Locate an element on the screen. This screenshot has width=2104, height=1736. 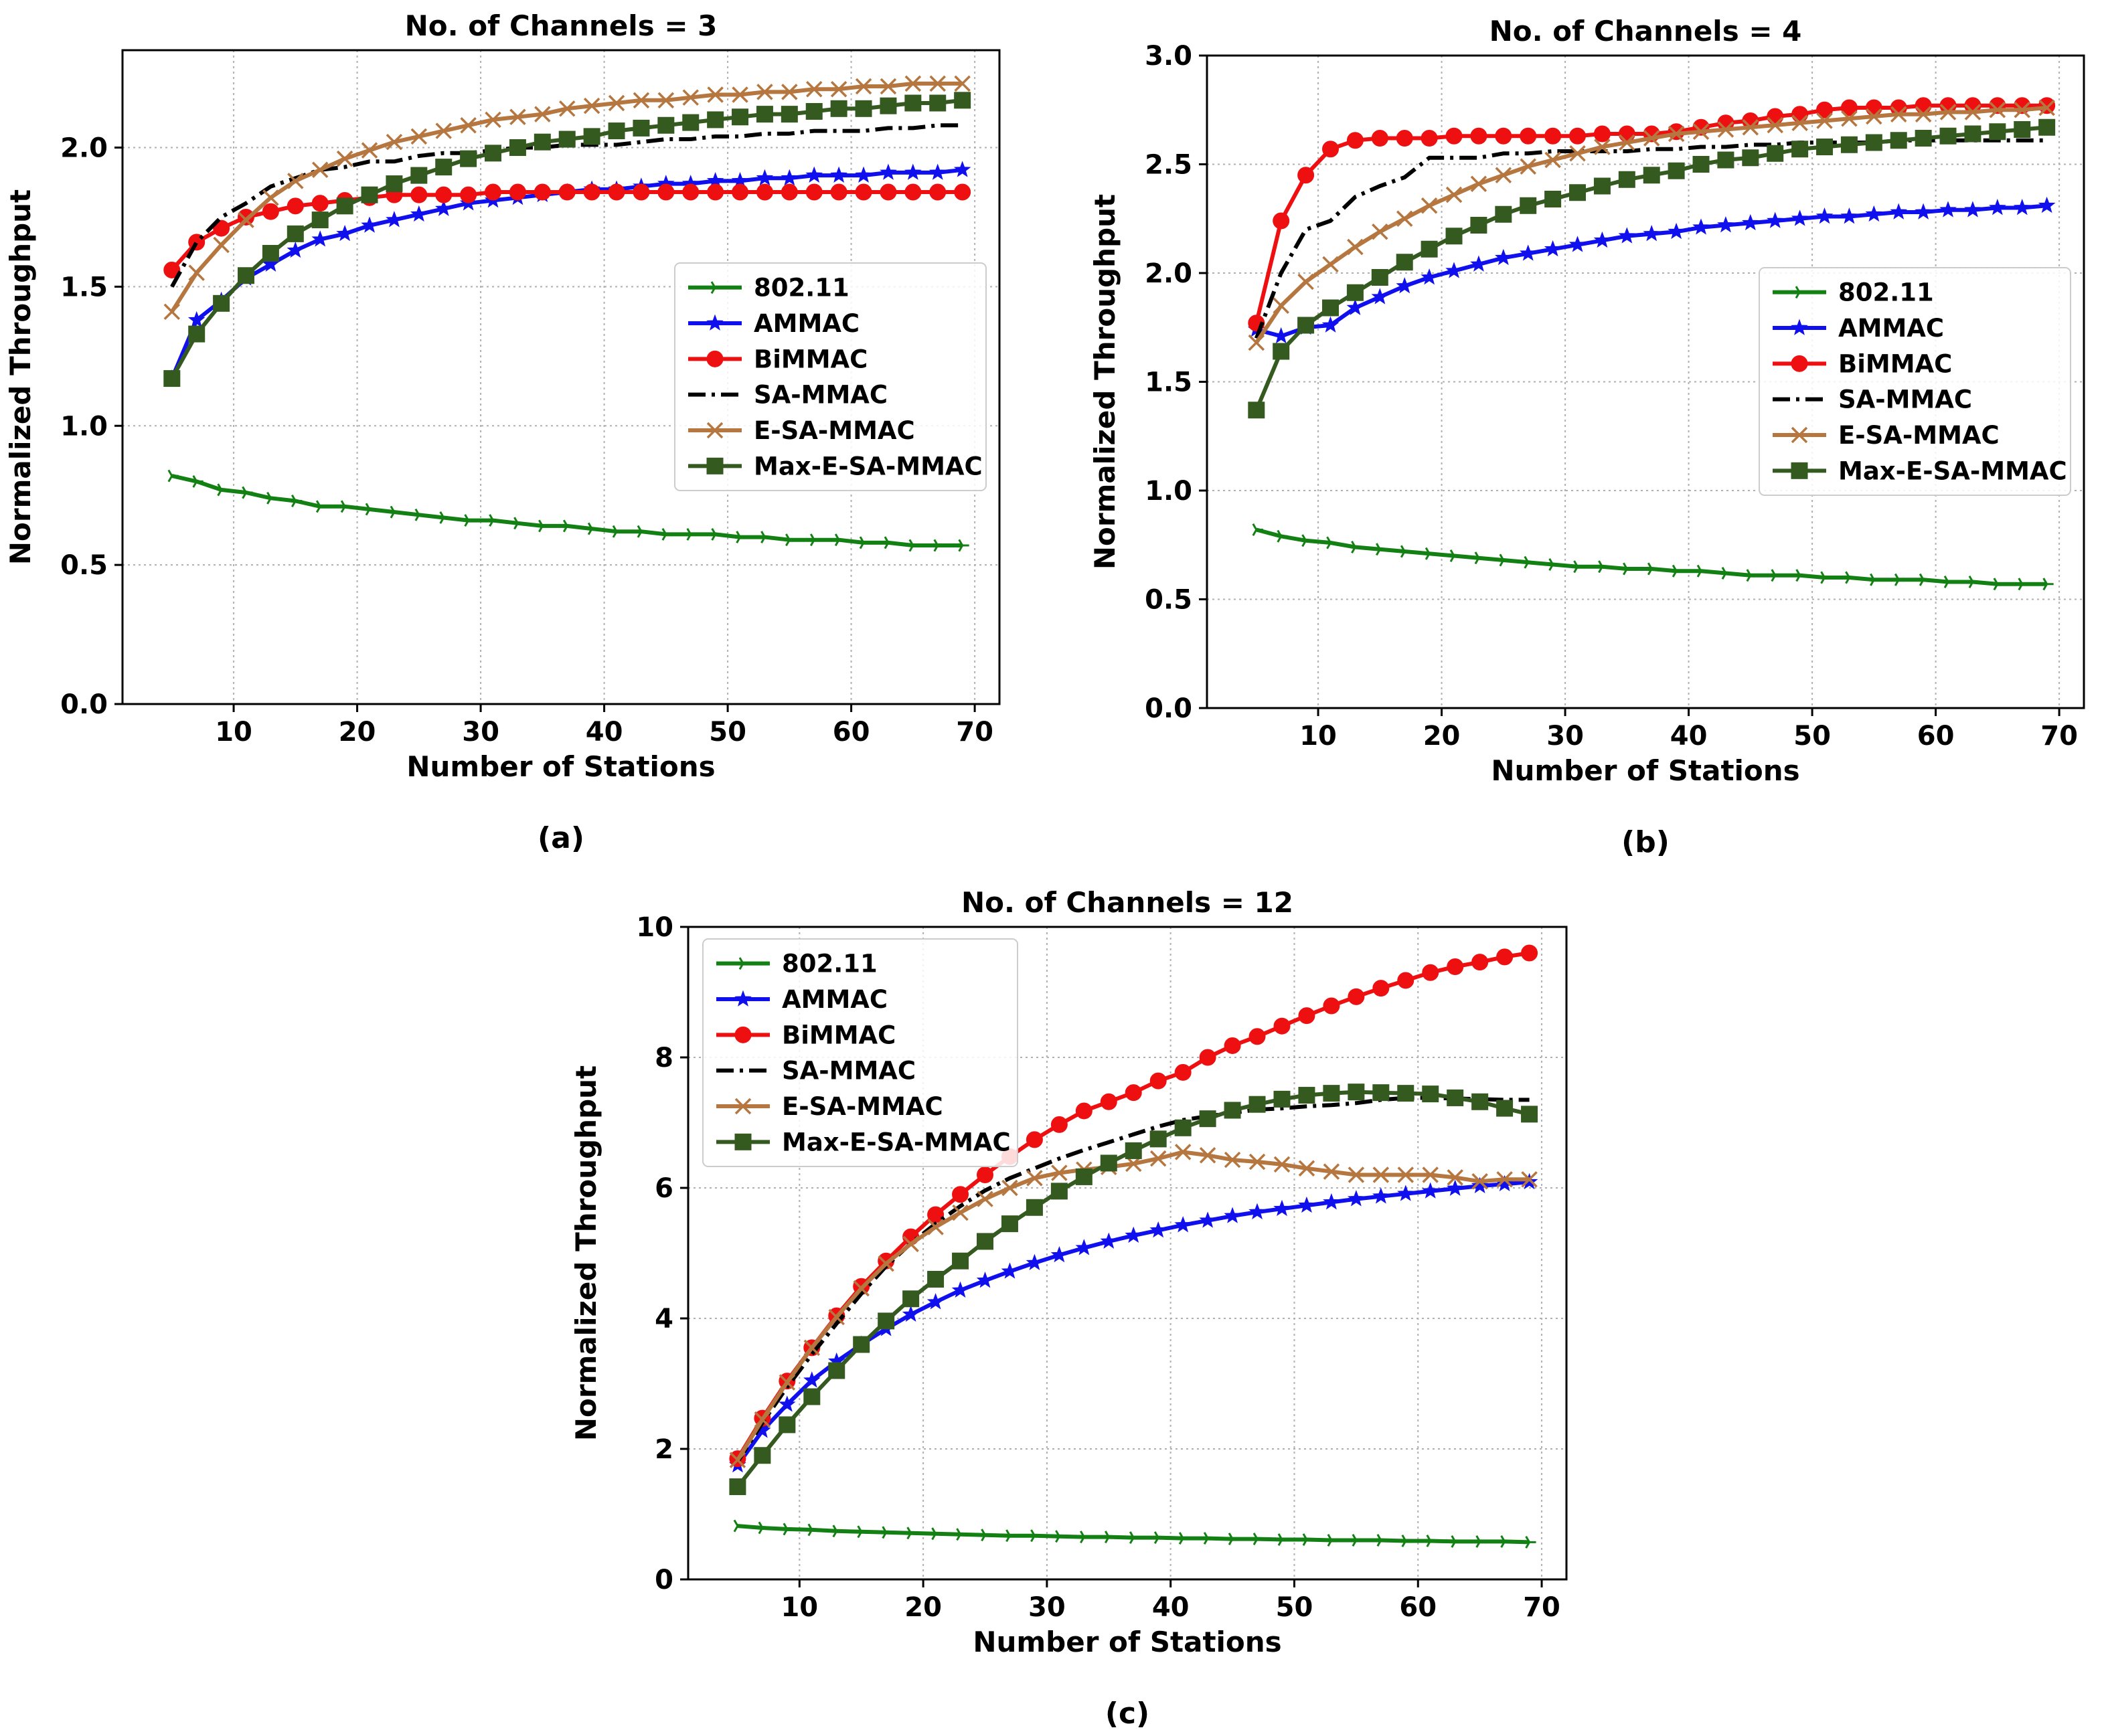
subfigure-caption: (c) is located at coordinates (1127, 1714).